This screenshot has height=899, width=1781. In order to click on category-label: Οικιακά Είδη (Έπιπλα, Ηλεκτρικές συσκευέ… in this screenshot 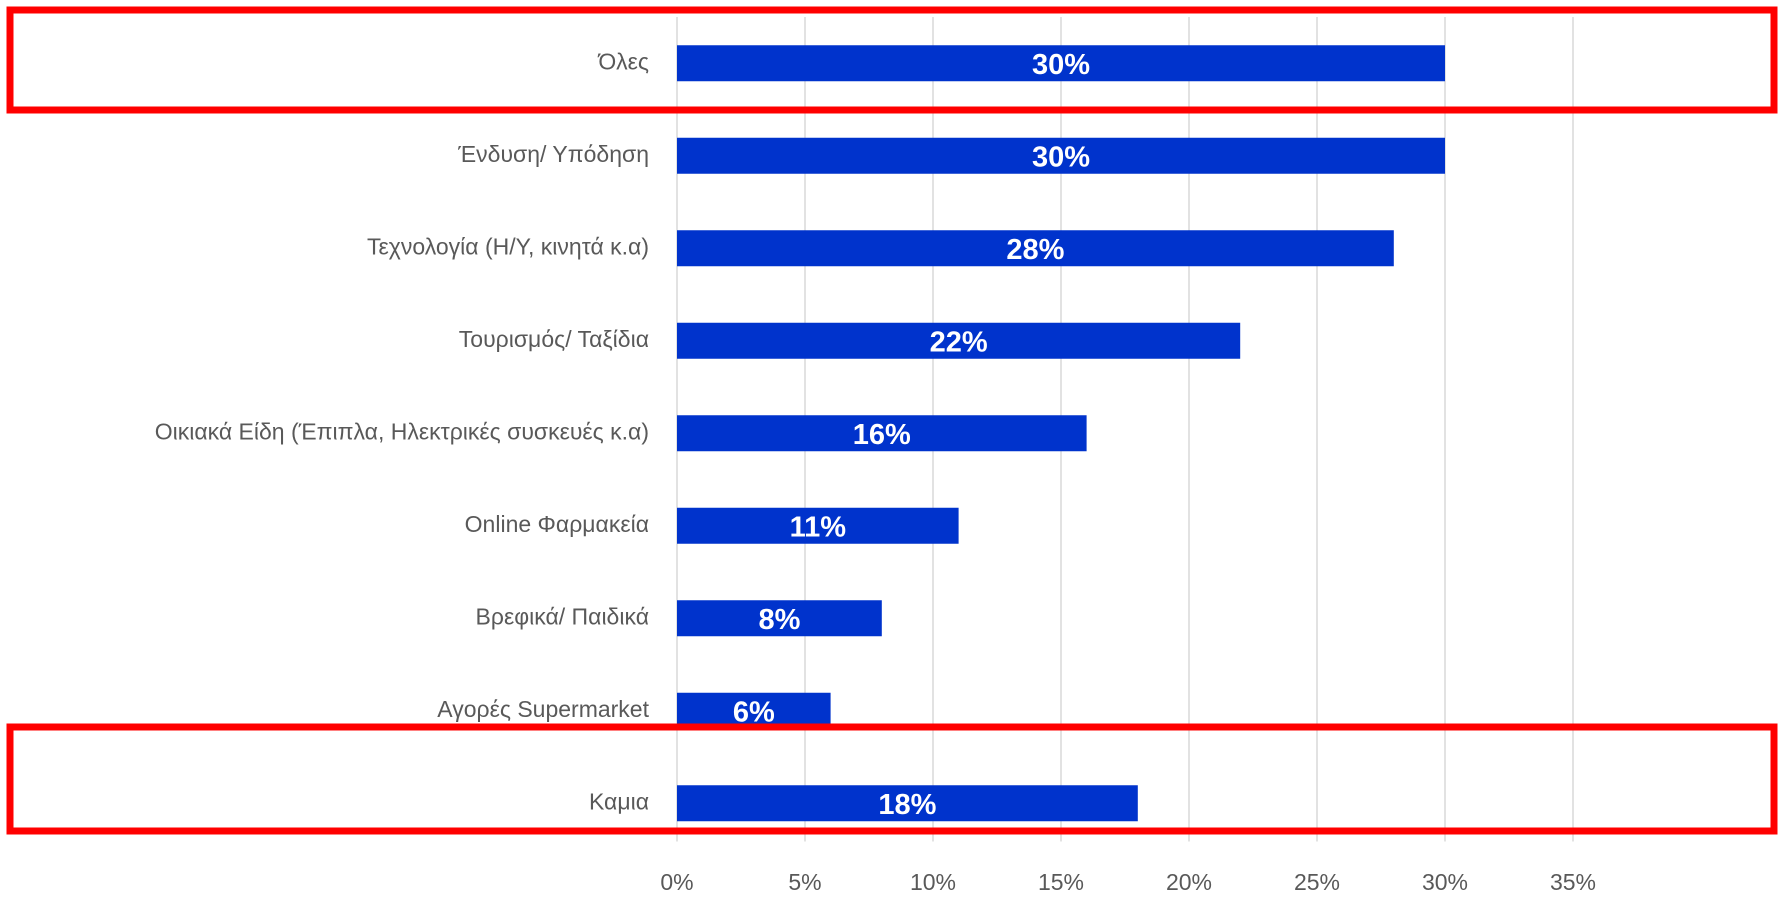, I will do `click(402, 431)`.